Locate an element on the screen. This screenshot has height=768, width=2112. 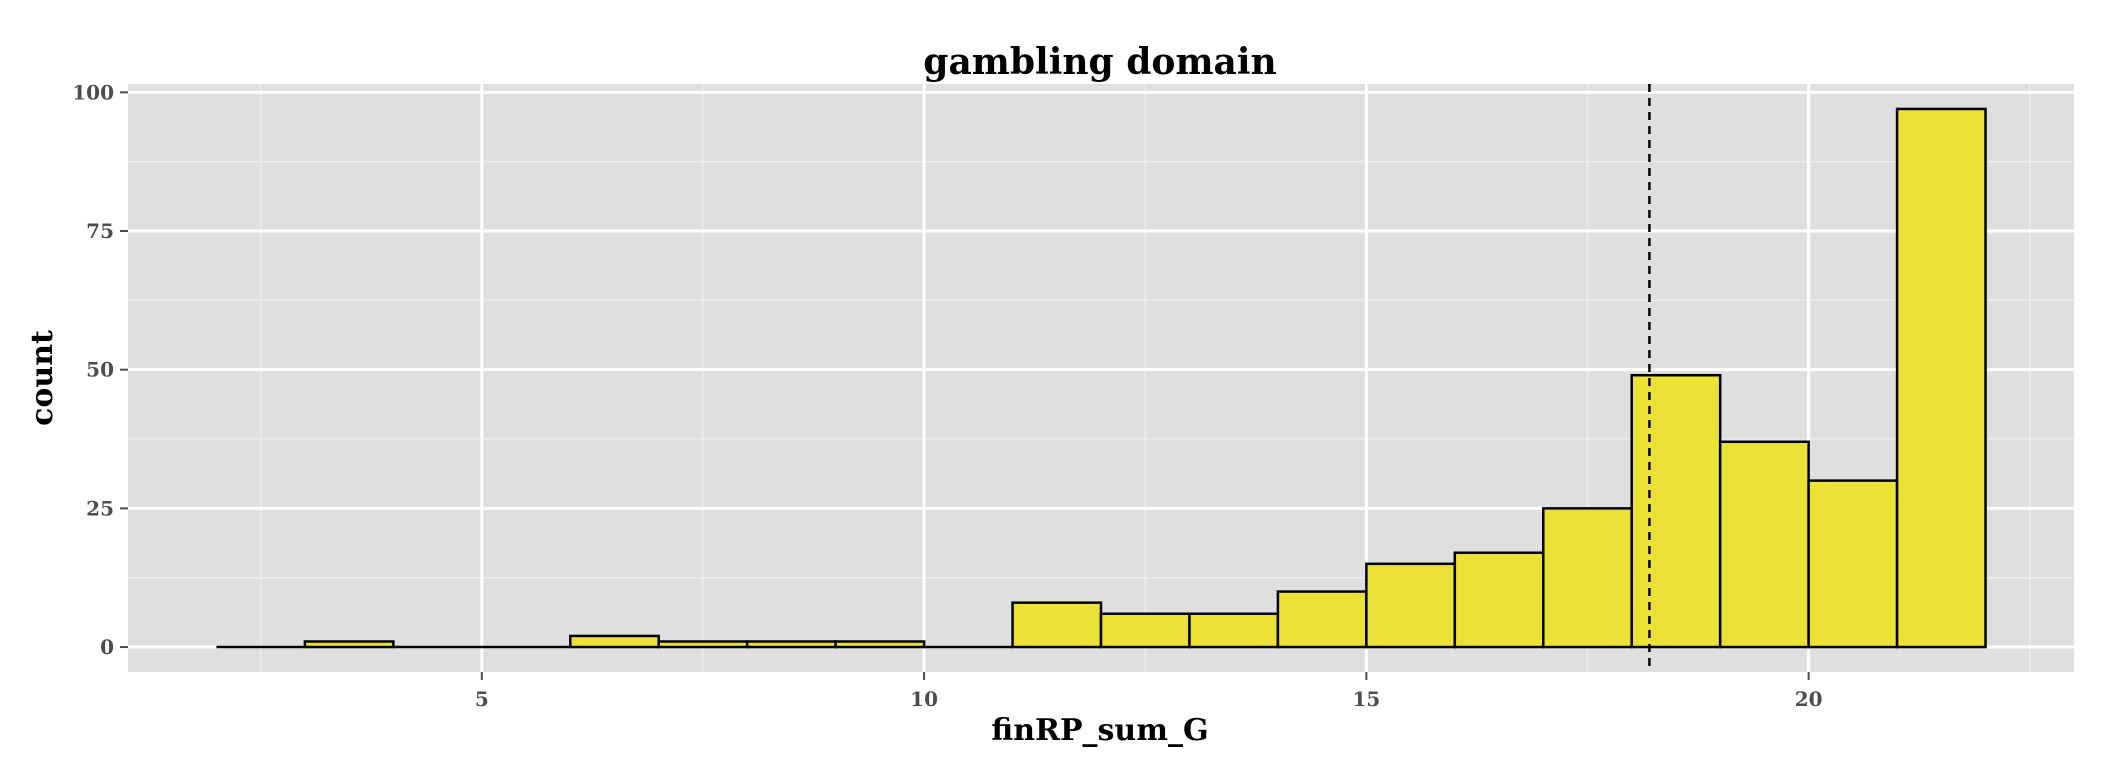
y-tick-label: 75 is located at coordinates (100, 231).